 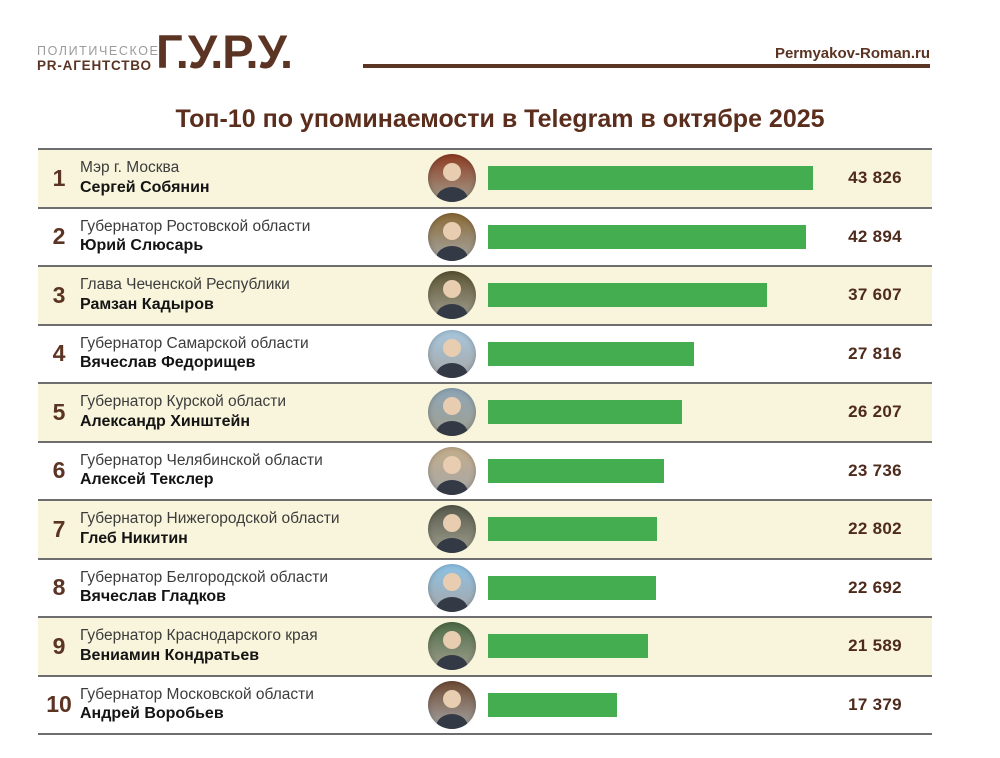 I want to click on person-name: Рамзан Кадыров, so click(x=147, y=304).